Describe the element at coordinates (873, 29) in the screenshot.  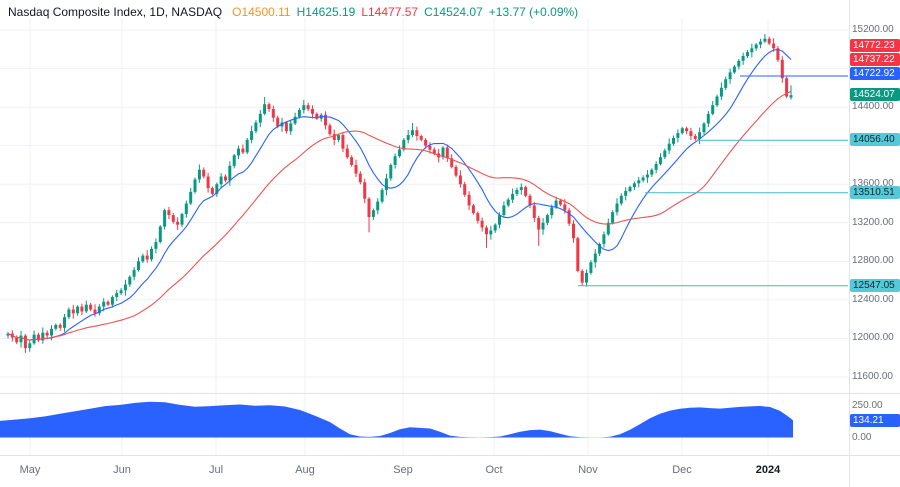
I see `price-tick-label: 15200.00` at that location.